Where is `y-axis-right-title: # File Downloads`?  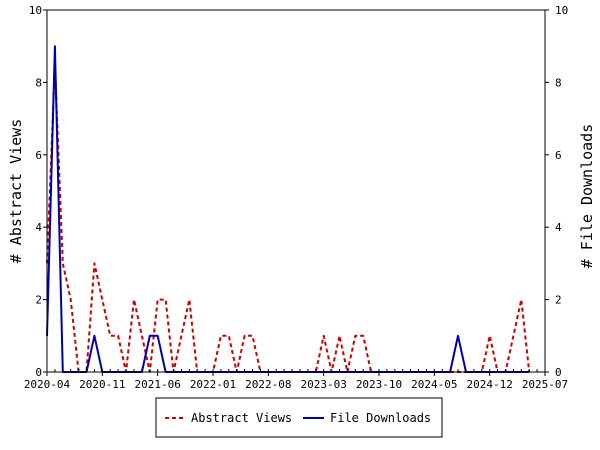
y-axis-right-title: # File Downloads is located at coordinates (587, 196).